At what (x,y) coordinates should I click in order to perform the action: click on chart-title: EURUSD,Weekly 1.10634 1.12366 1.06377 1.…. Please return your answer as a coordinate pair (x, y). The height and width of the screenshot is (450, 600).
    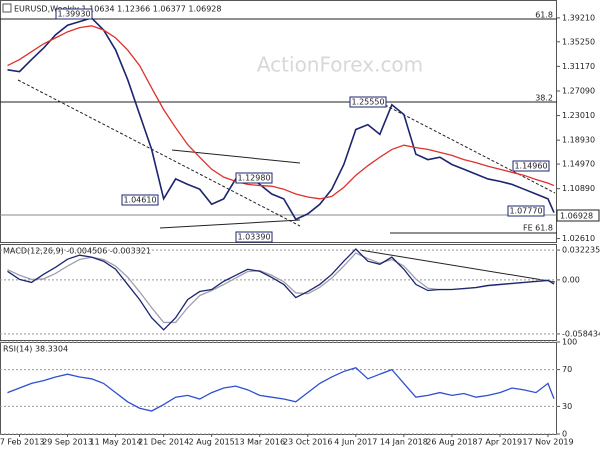
    Looking at the image, I should click on (117, 9).